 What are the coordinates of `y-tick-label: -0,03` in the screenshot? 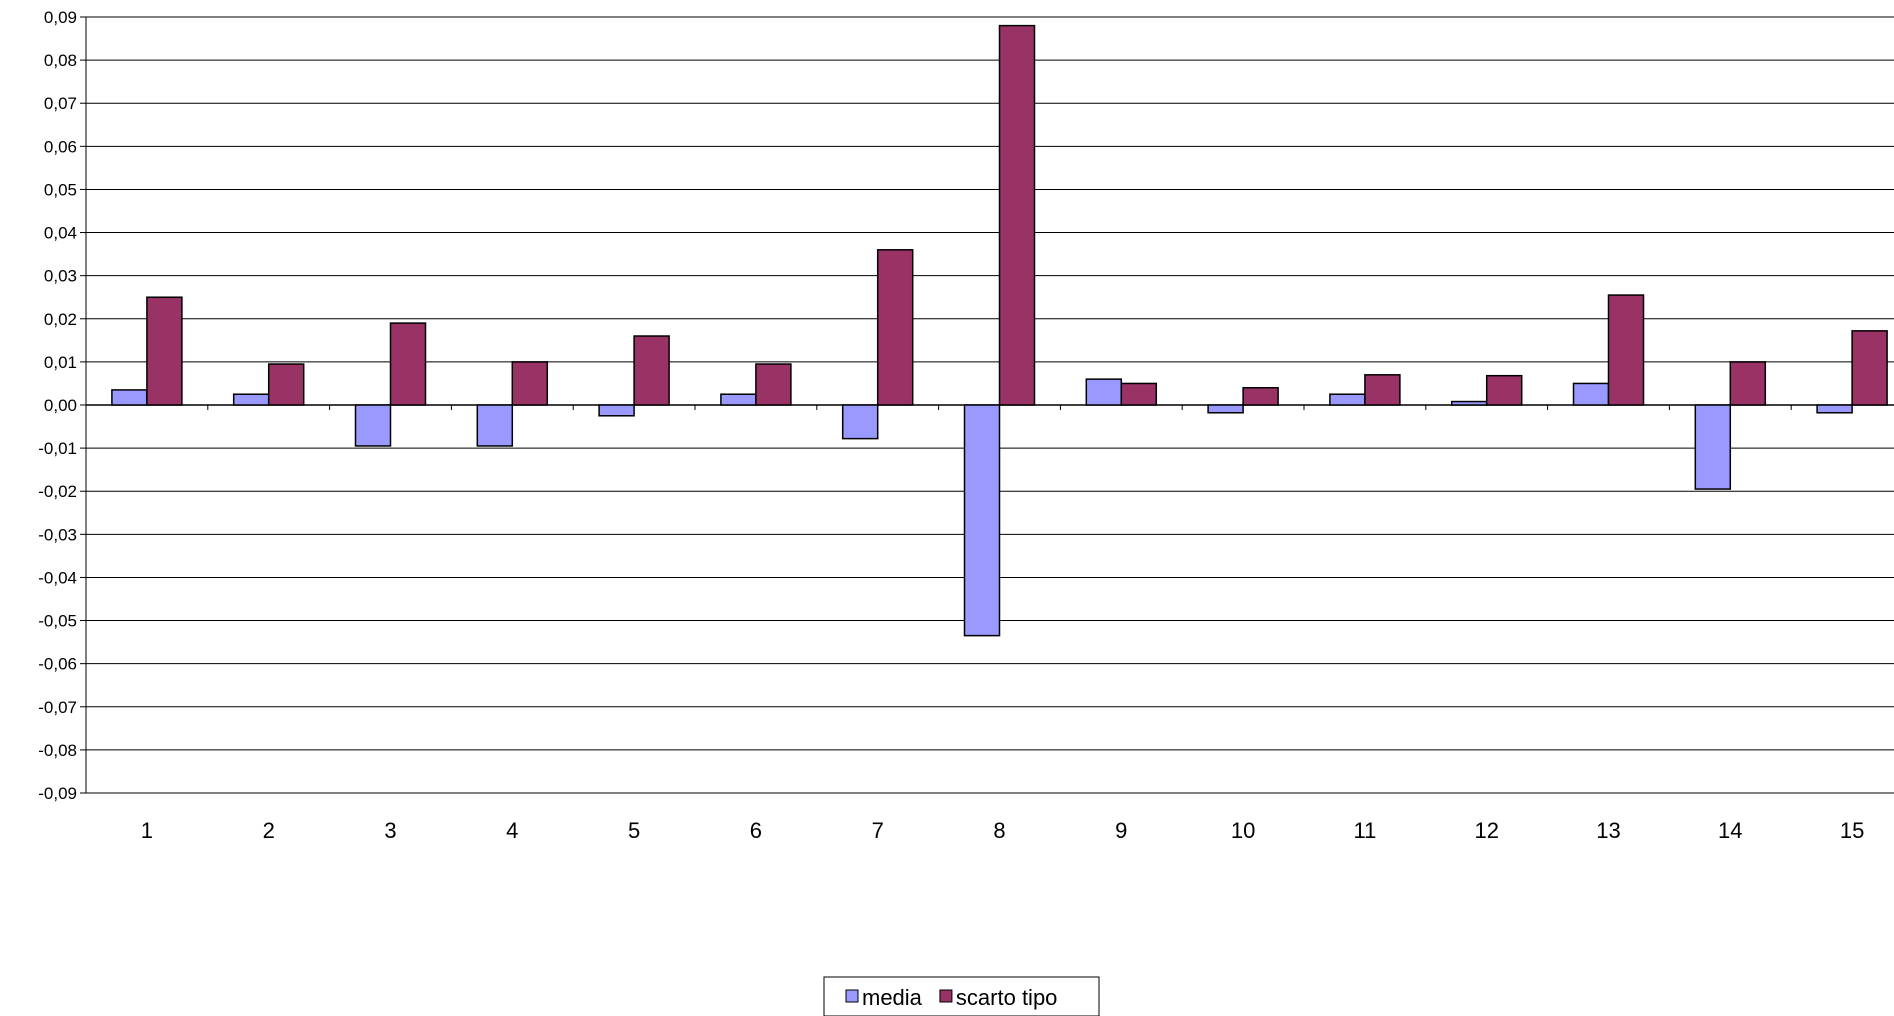 It's located at (57, 534).